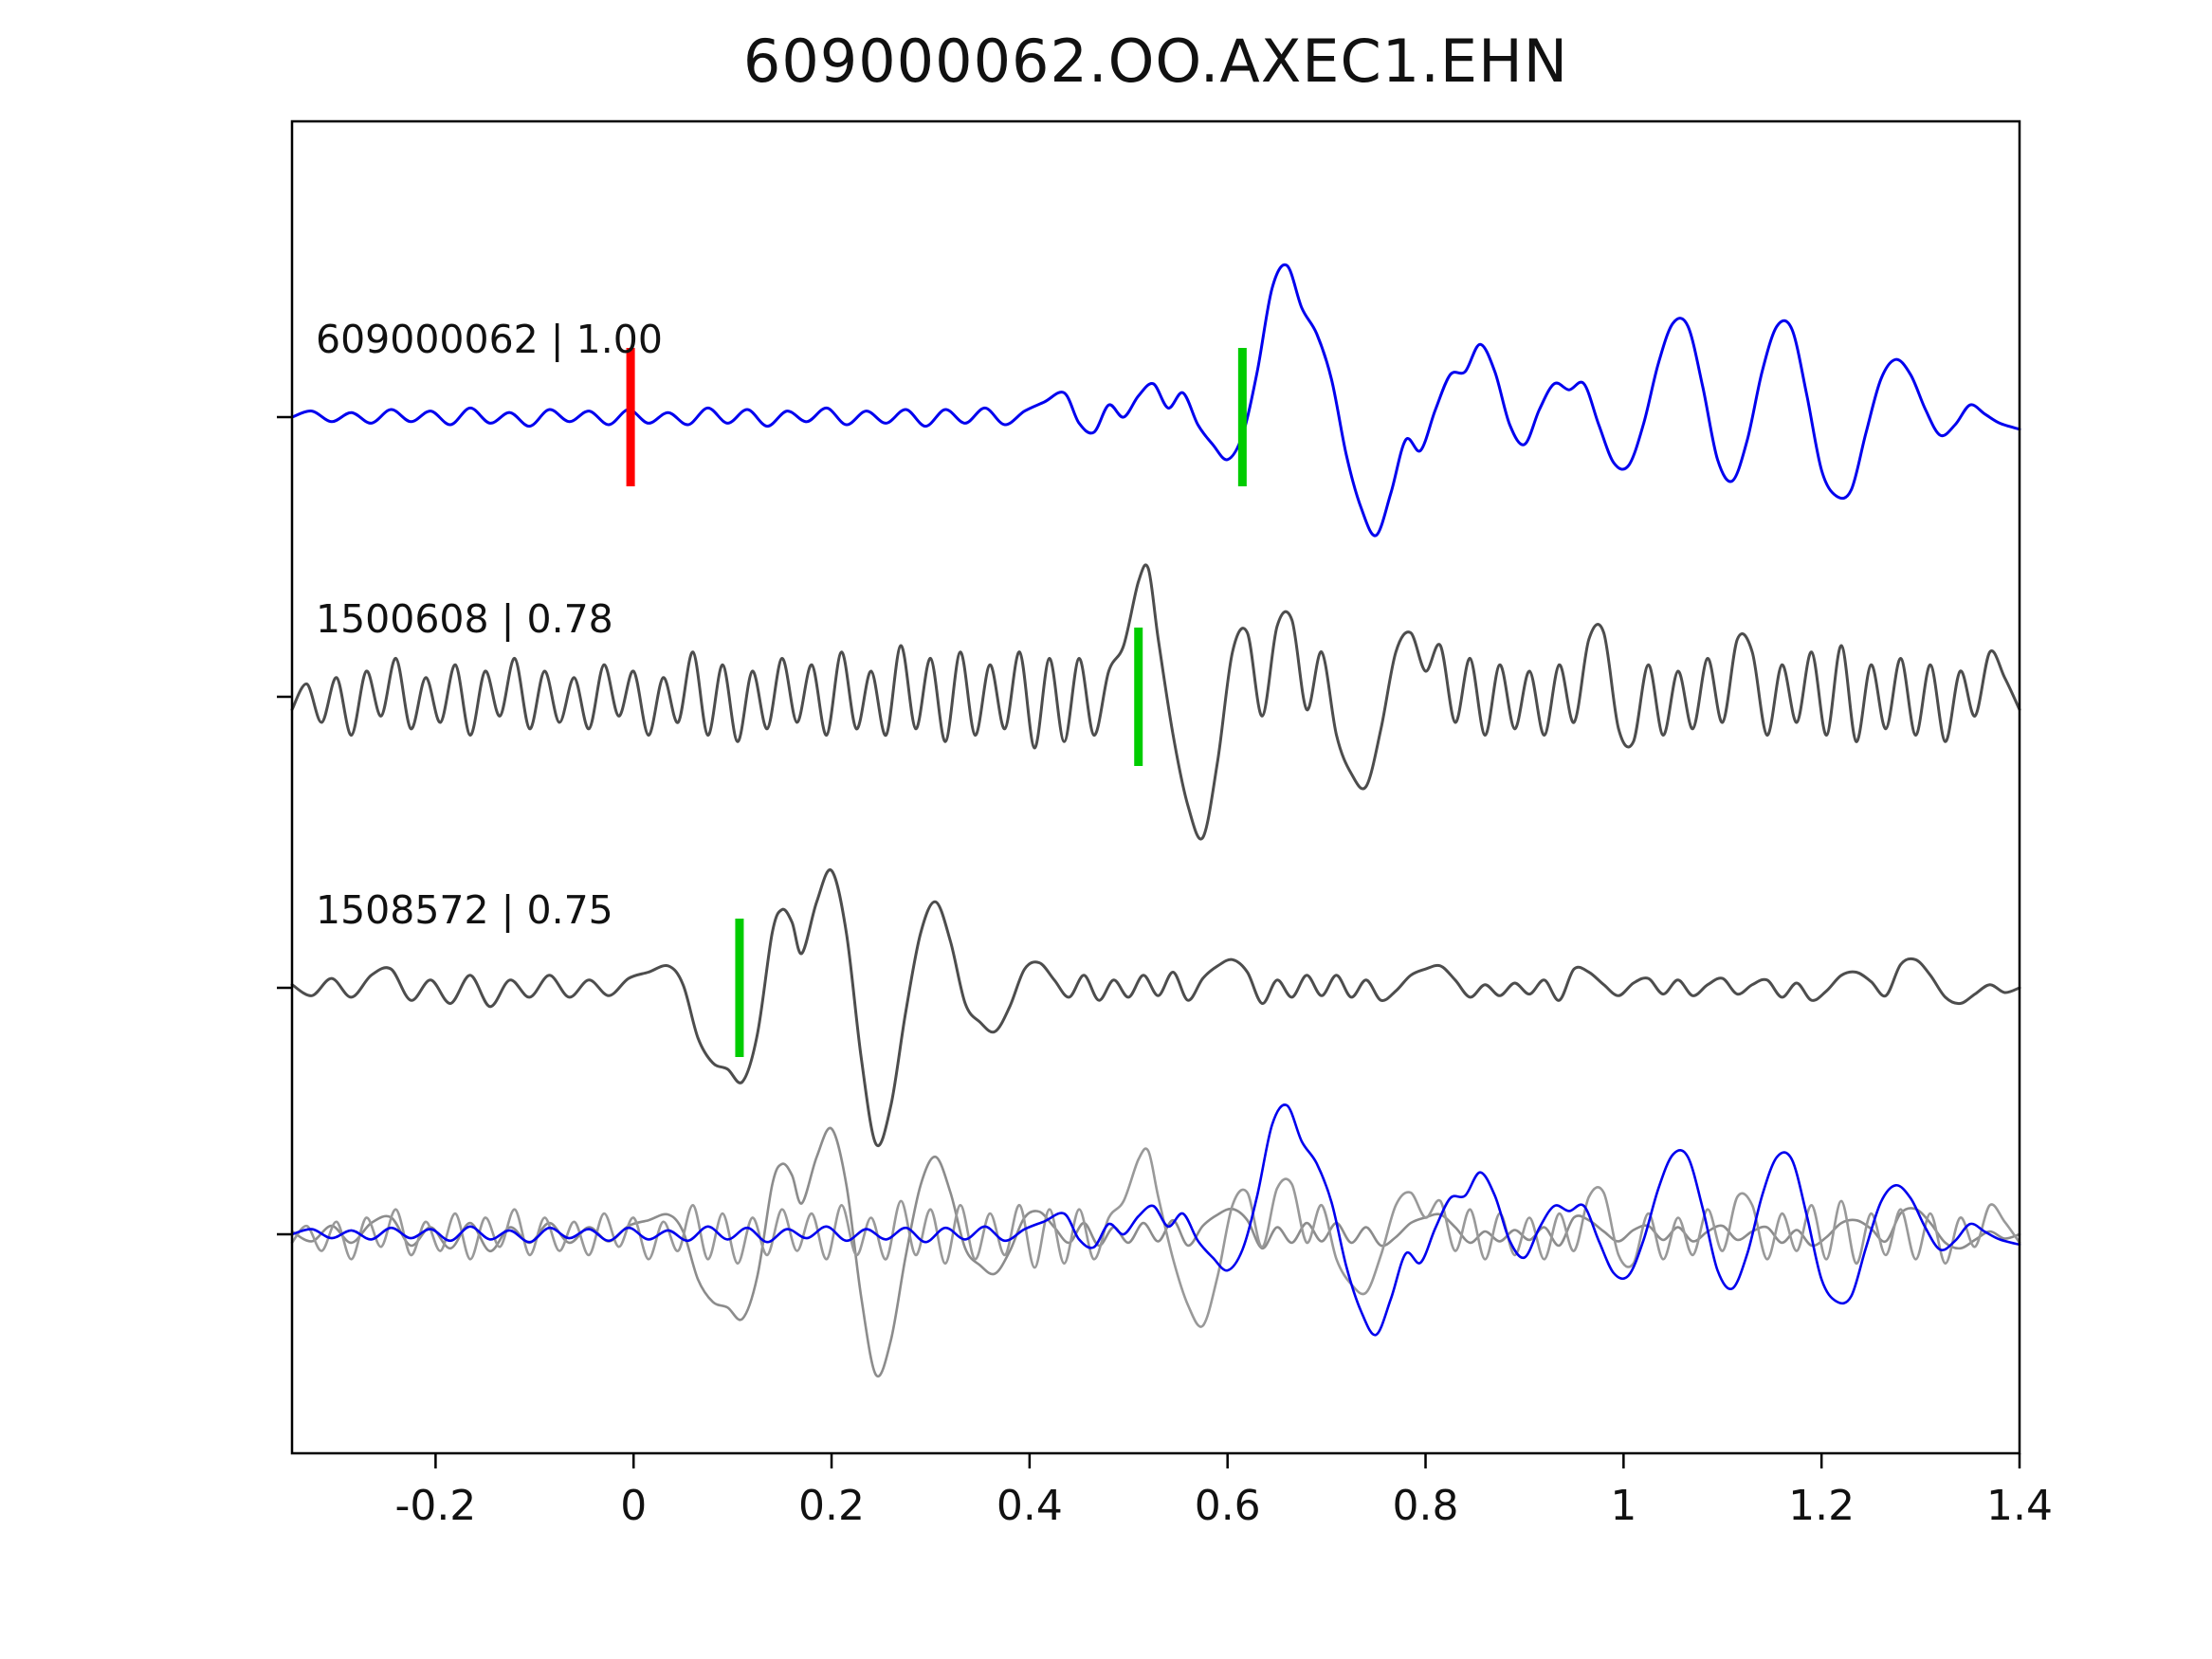  I want to click on trace-label-1500608: 1500608 | 0.78, so click(464, 619).